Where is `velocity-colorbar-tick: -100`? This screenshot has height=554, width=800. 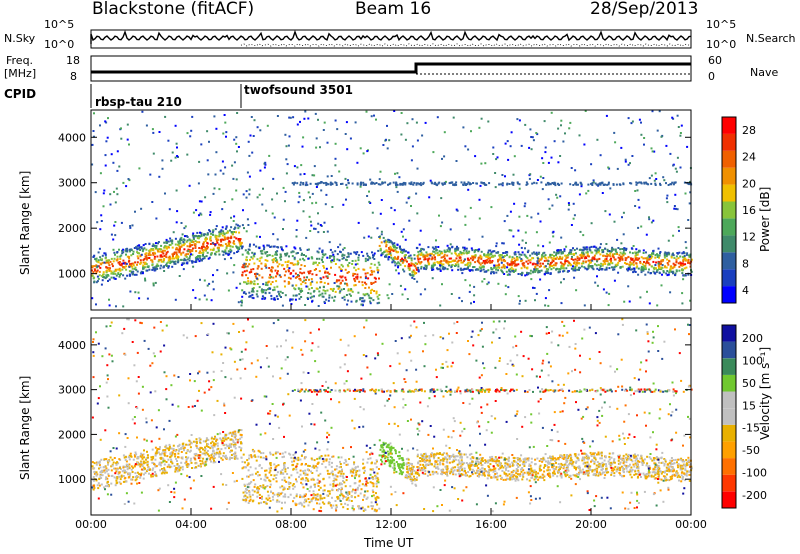 velocity-colorbar-tick: -100 is located at coordinates (754, 473).